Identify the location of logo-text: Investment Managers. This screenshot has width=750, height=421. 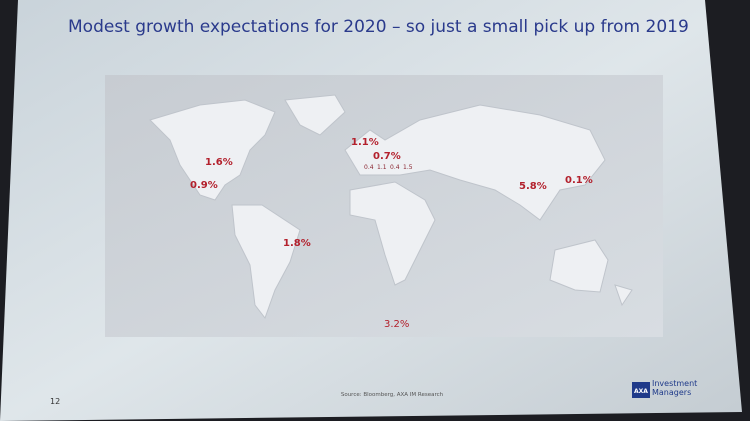
(675, 388).